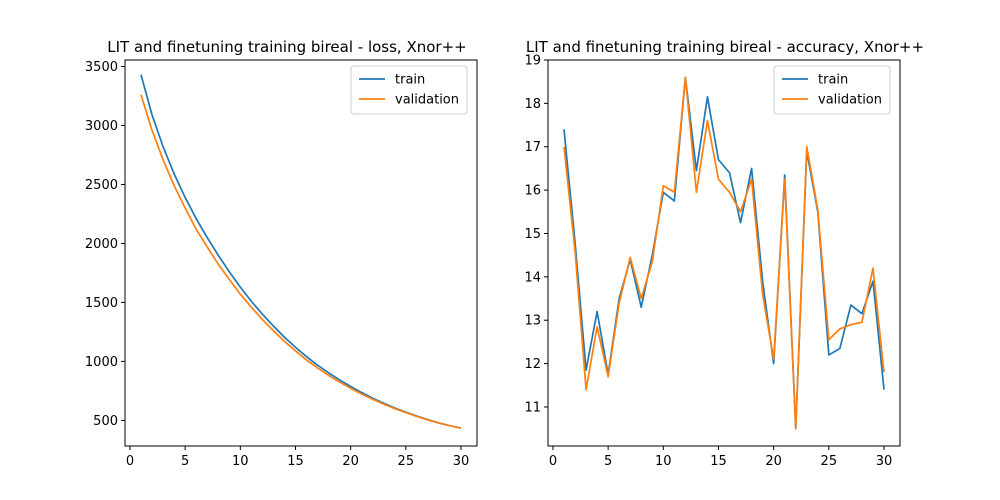 Image resolution: width=1000 pixels, height=500 pixels. Describe the element at coordinates (105, 421) in the screenshot. I see `y-tick-label: 500` at that location.